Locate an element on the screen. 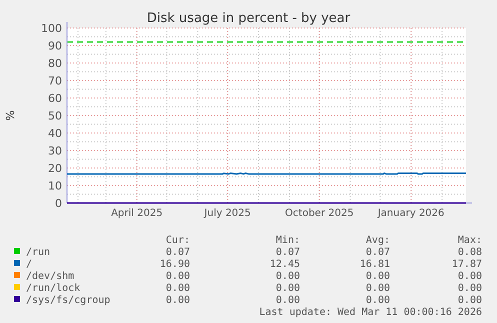 This screenshot has width=497, height=323. y-tick-label: 90 is located at coordinates (55, 45).